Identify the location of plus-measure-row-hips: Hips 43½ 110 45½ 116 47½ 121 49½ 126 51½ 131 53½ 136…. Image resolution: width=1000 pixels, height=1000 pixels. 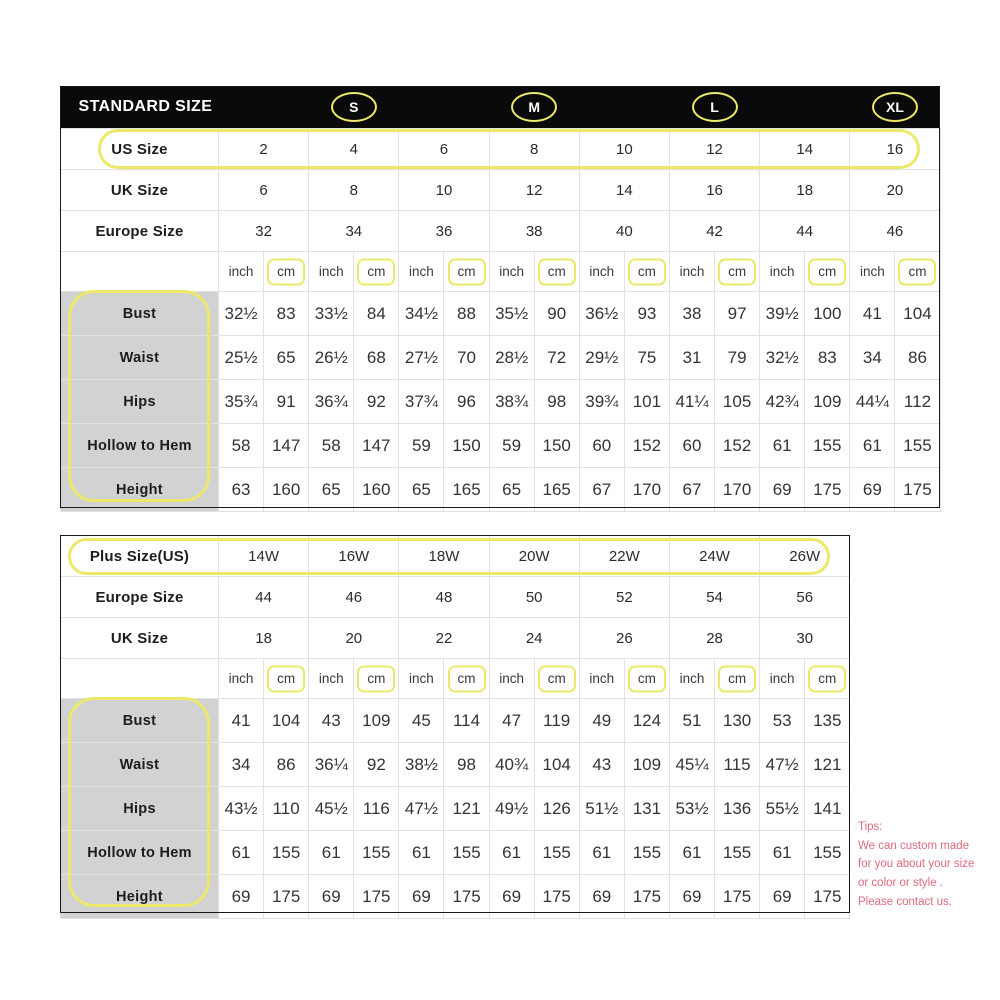
(455, 808).